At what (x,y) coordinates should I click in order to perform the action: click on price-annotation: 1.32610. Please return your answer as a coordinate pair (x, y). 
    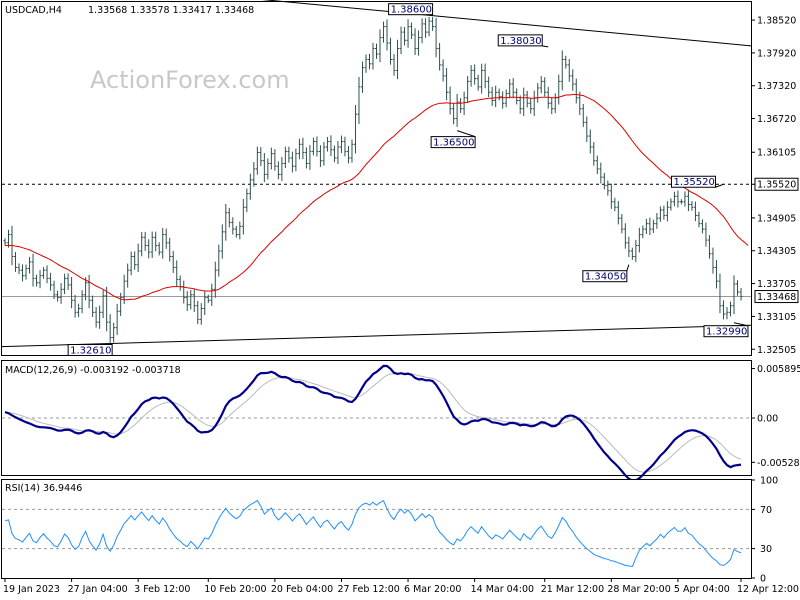
    Looking at the image, I should click on (90, 350).